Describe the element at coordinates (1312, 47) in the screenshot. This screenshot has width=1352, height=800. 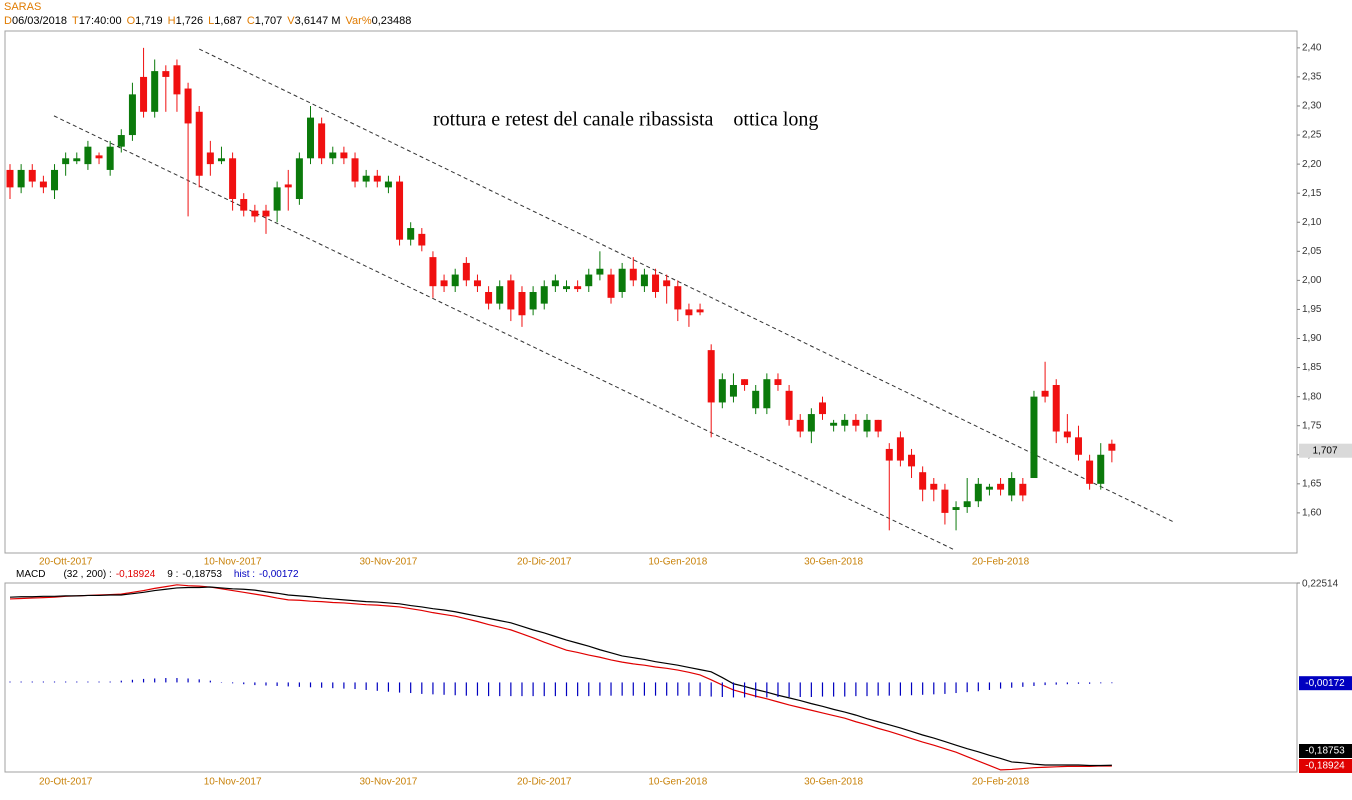
I see `y-tick-label: 2,40` at that location.